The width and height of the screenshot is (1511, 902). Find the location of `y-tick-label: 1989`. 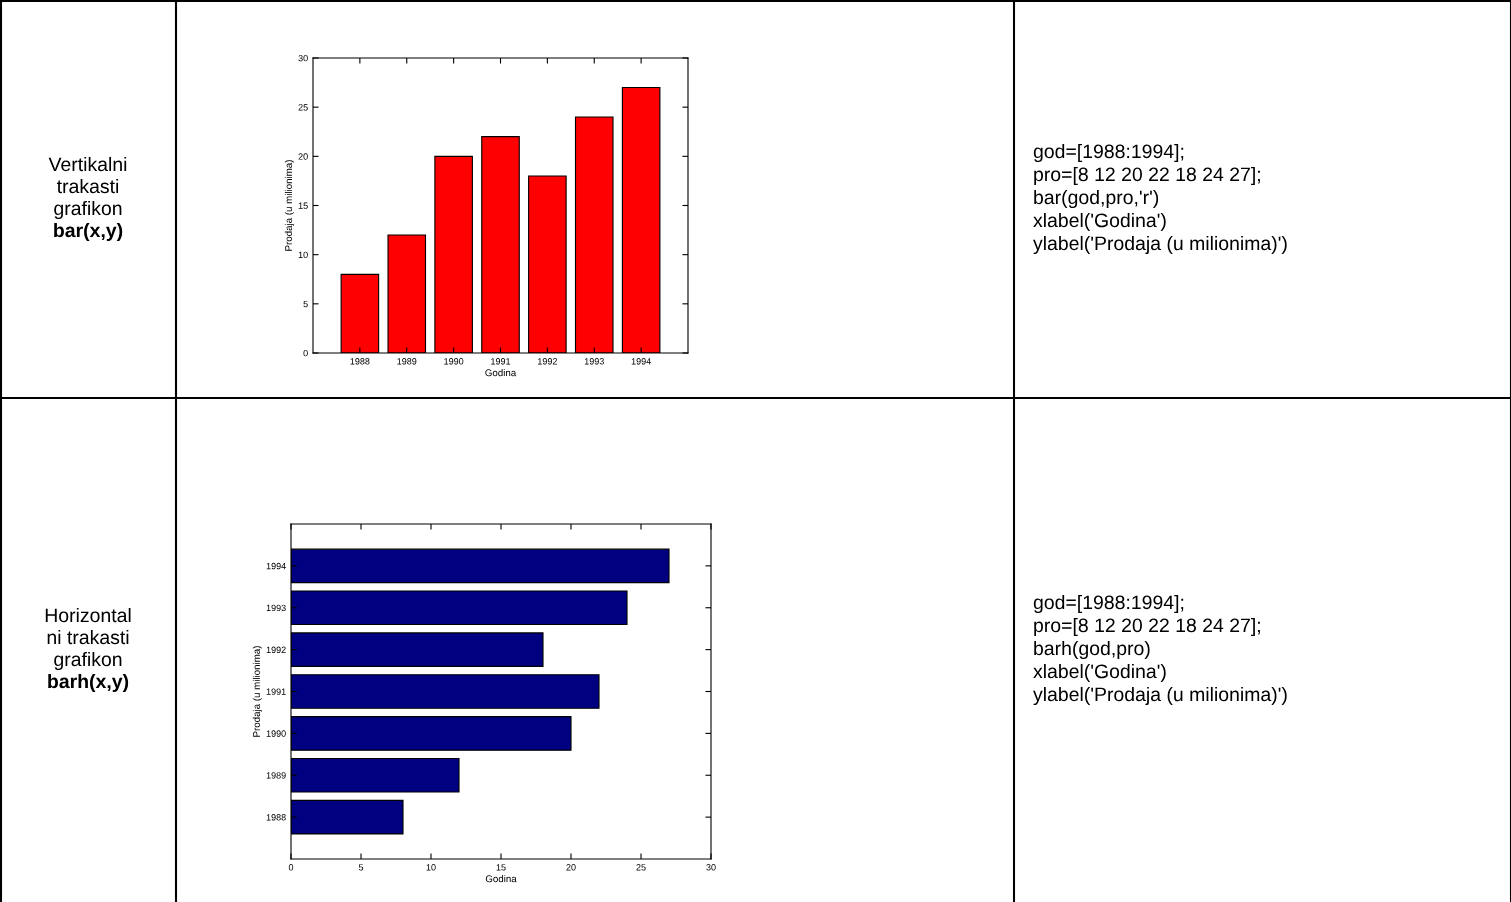

y-tick-label: 1989 is located at coordinates (276, 775).